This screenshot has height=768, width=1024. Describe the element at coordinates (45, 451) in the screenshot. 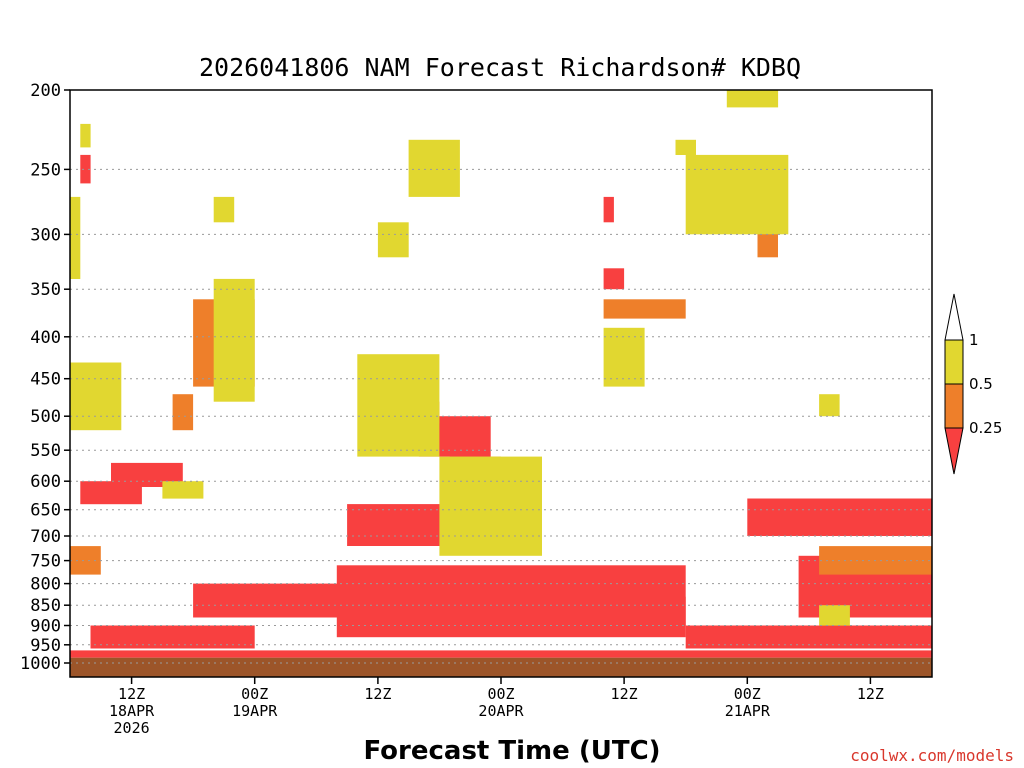

I see `y-tick-label-550: 550` at that location.